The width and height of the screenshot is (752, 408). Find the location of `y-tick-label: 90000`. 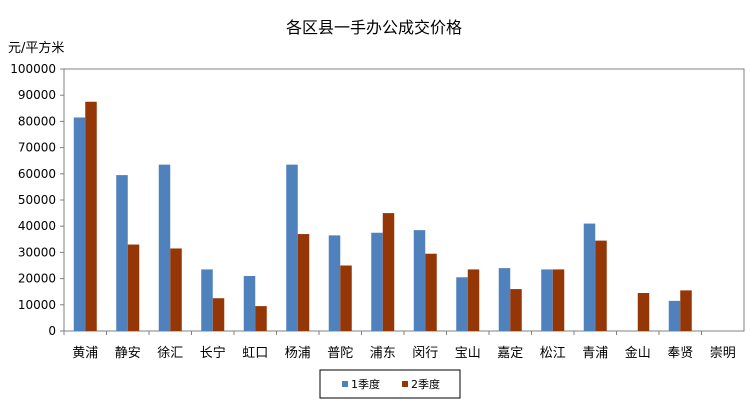

y-tick-label: 90000 is located at coordinates (37, 95).